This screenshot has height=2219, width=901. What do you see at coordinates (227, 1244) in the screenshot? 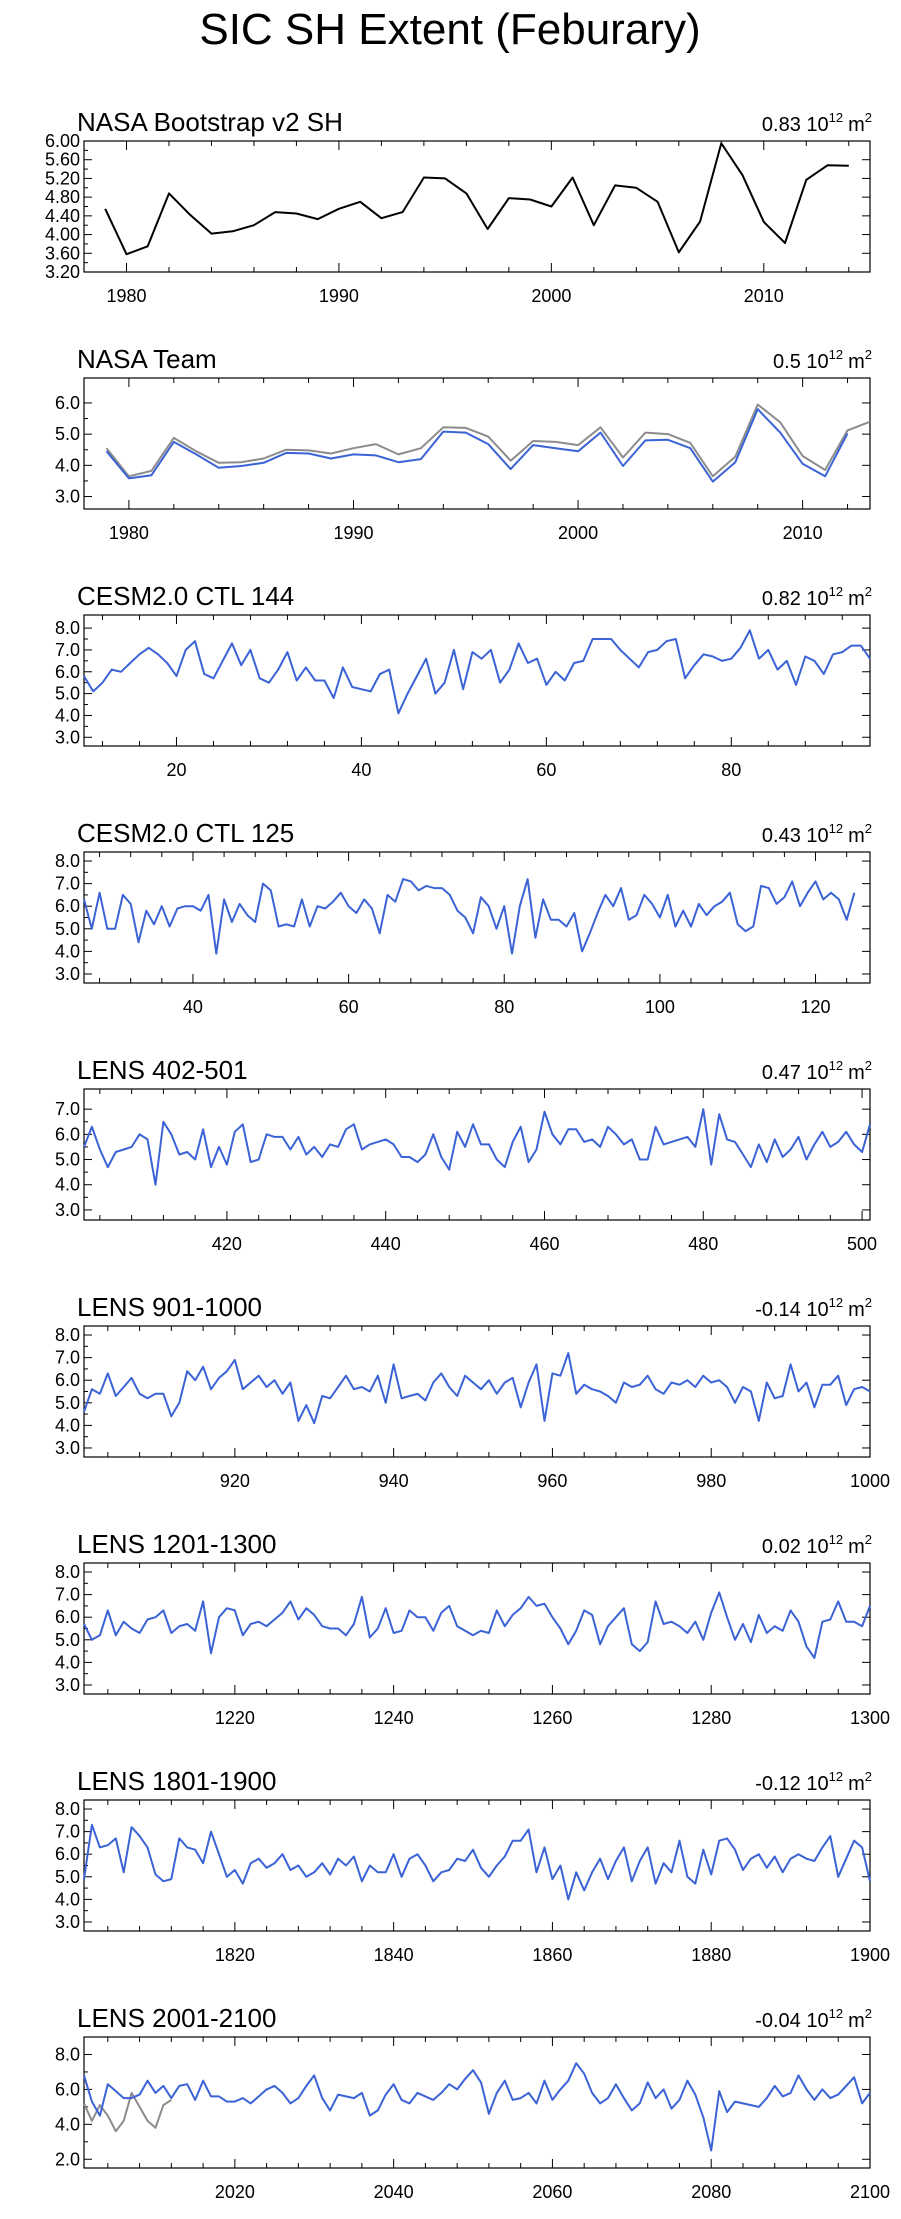
I see `x-tick-label: 420` at bounding box center [227, 1244].